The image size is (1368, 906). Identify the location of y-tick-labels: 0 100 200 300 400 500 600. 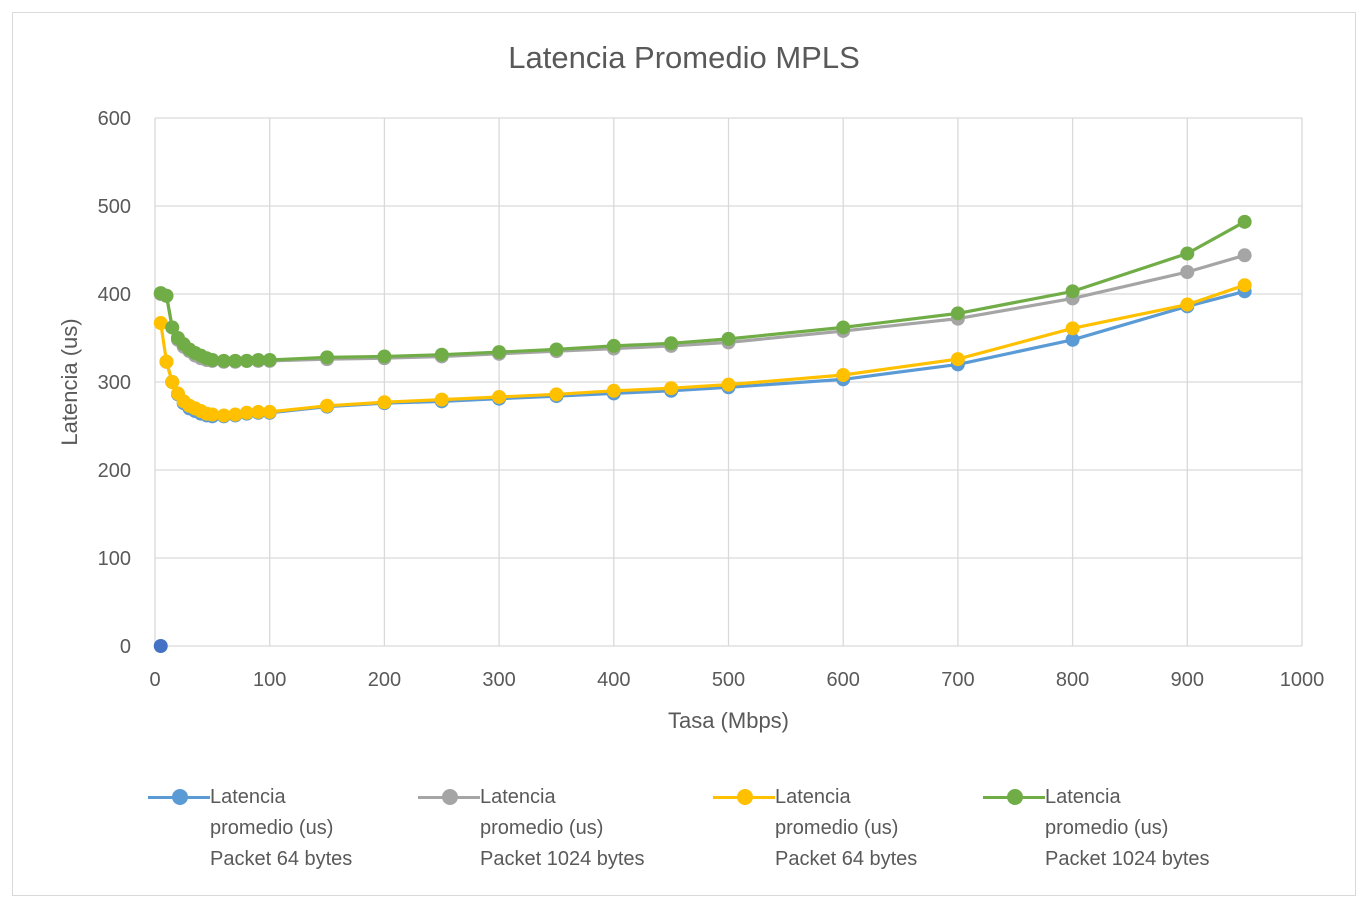
(114, 383).